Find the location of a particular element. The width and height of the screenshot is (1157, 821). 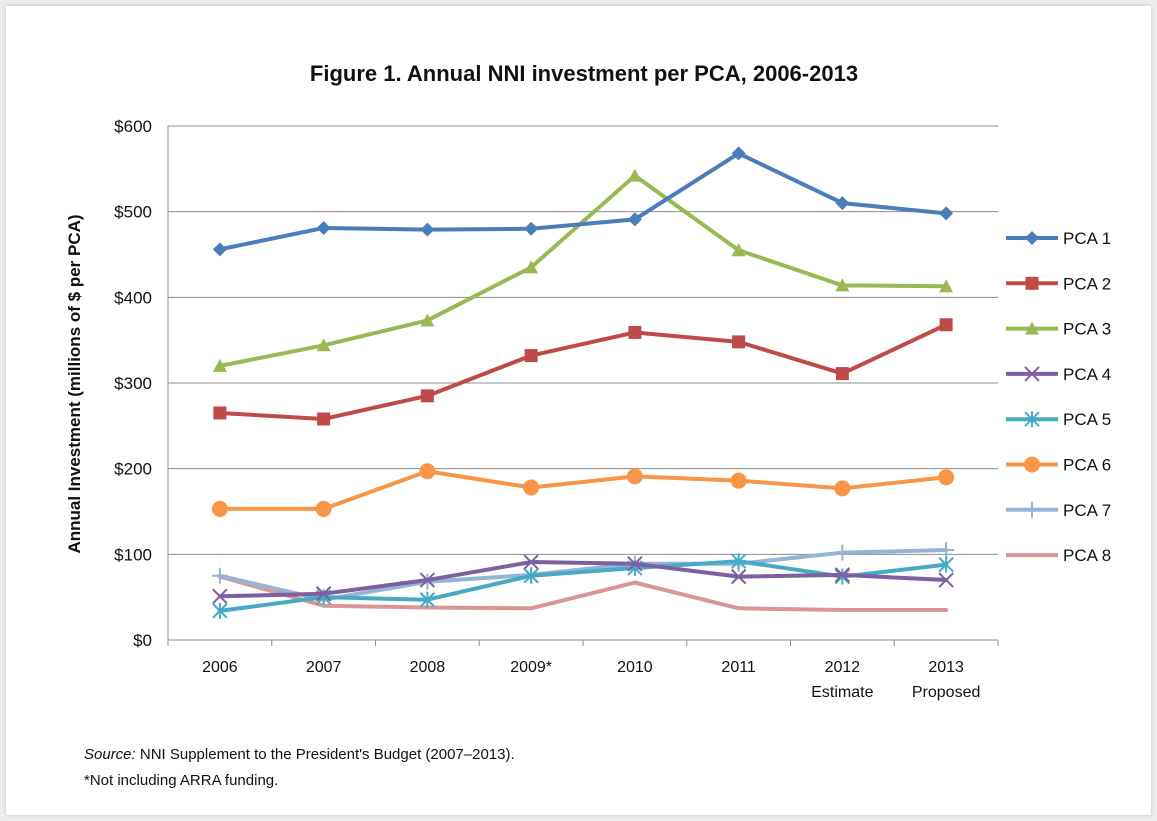

legend-item: PCA 8 is located at coordinates (1058, 555).